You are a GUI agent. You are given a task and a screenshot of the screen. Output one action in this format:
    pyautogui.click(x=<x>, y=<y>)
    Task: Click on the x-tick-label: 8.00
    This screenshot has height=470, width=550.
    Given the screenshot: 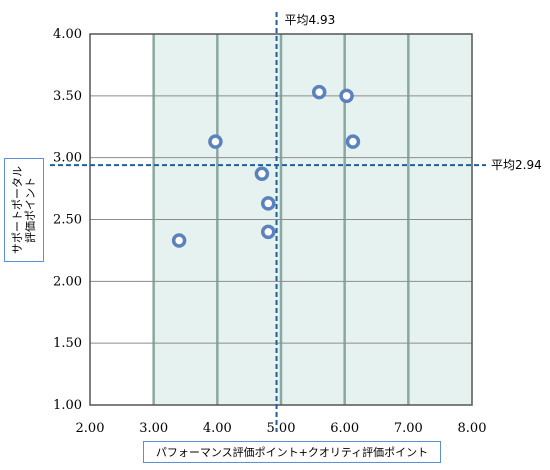 What is the action you would take?
    pyautogui.click(x=472, y=428)
    